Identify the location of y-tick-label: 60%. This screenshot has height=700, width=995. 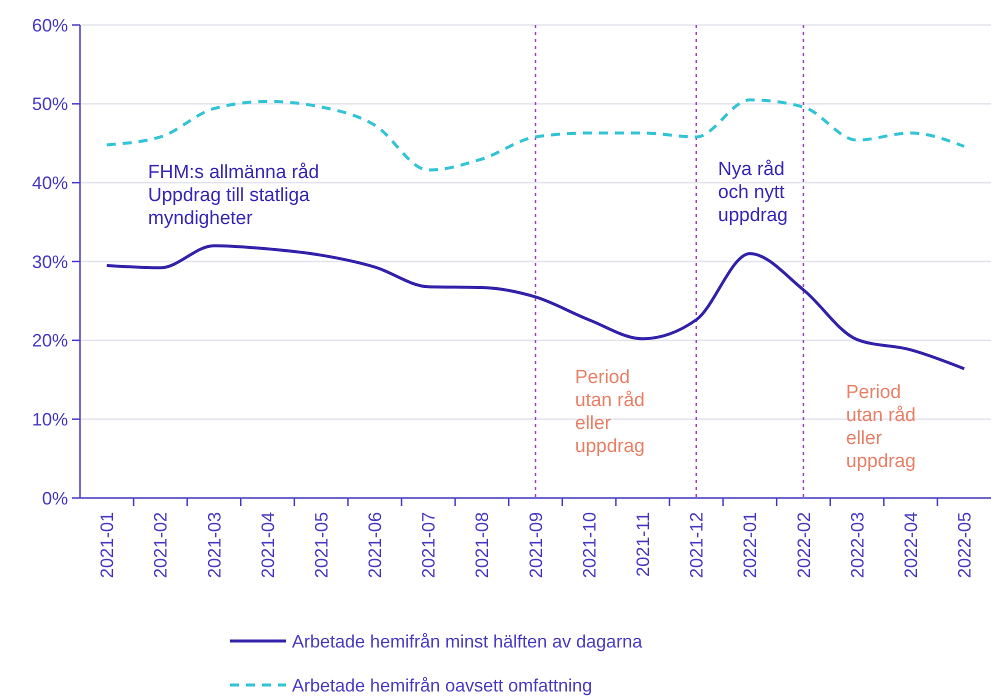
(50, 25).